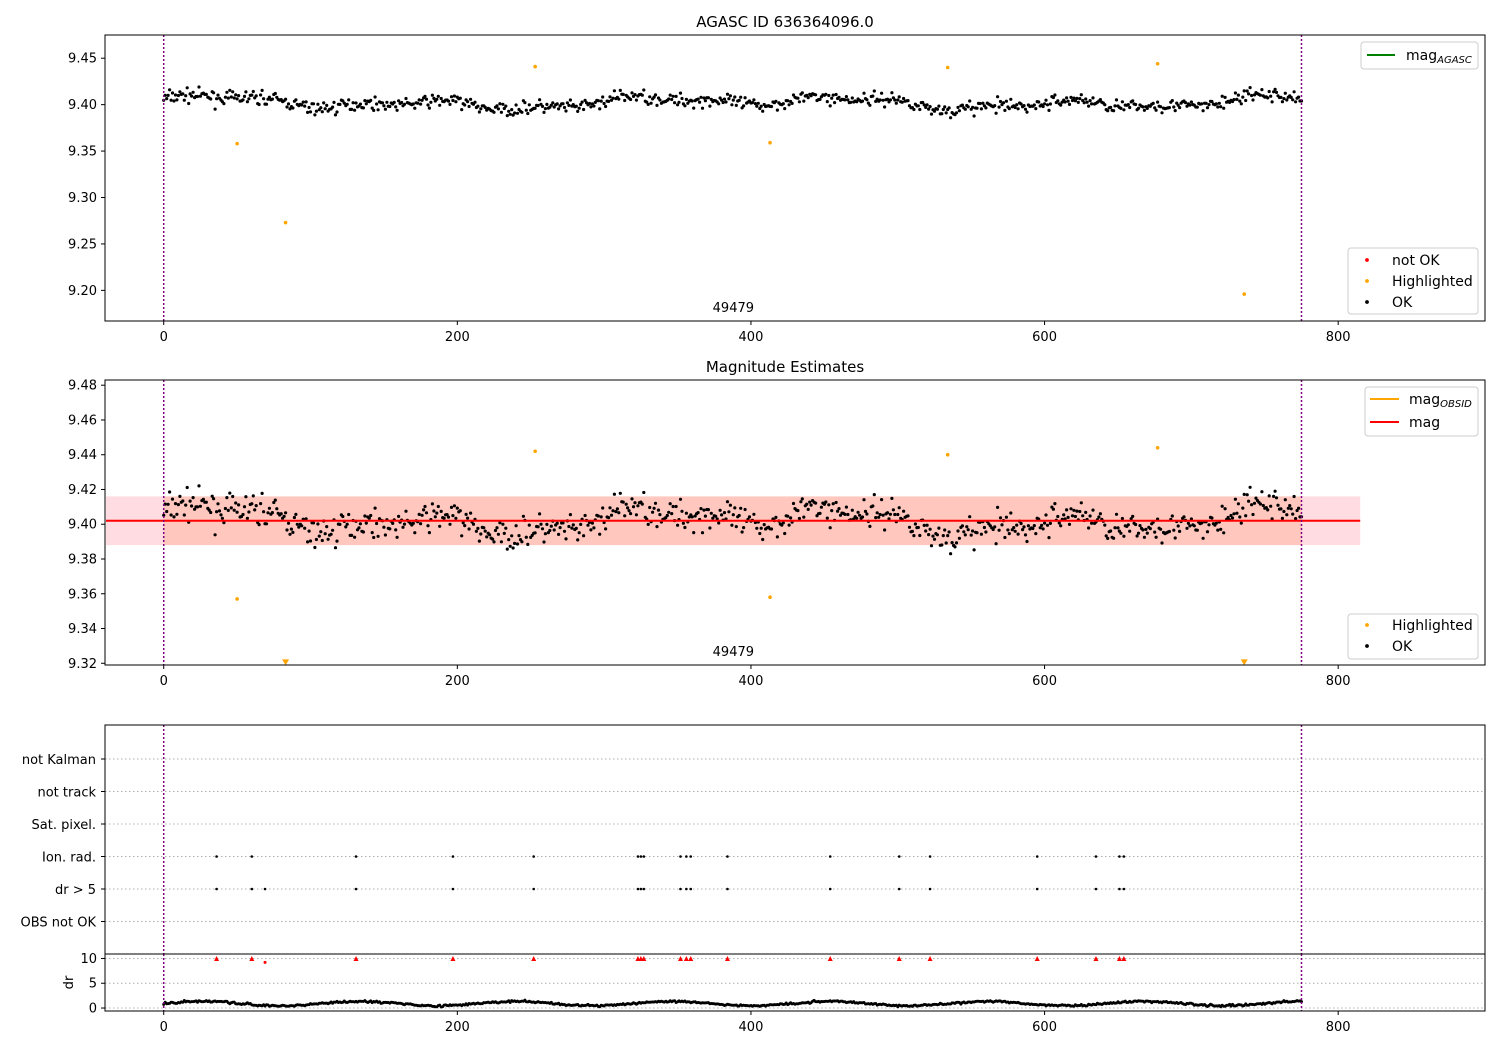  Describe the element at coordinates (1367, 281) in the screenshot. I see `legend-marker` at that location.